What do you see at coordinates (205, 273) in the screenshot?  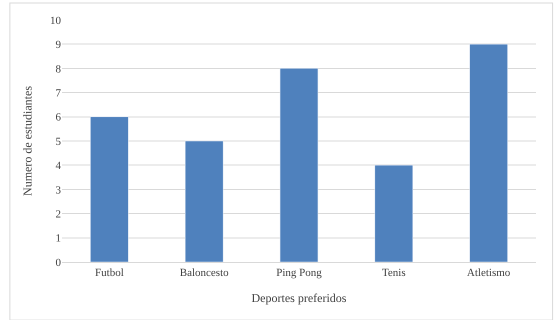 I see `x-tick-label: Baloncesto` at bounding box center [205, 273].